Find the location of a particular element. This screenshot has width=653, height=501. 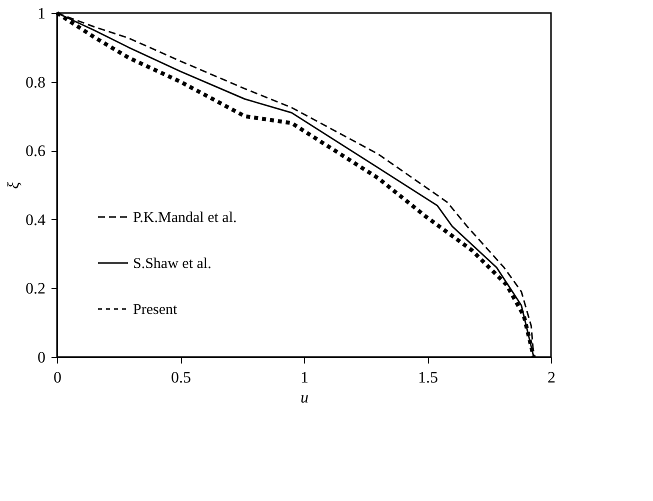

x-tick-label: 1.5 is located at coordinates (428, 378).